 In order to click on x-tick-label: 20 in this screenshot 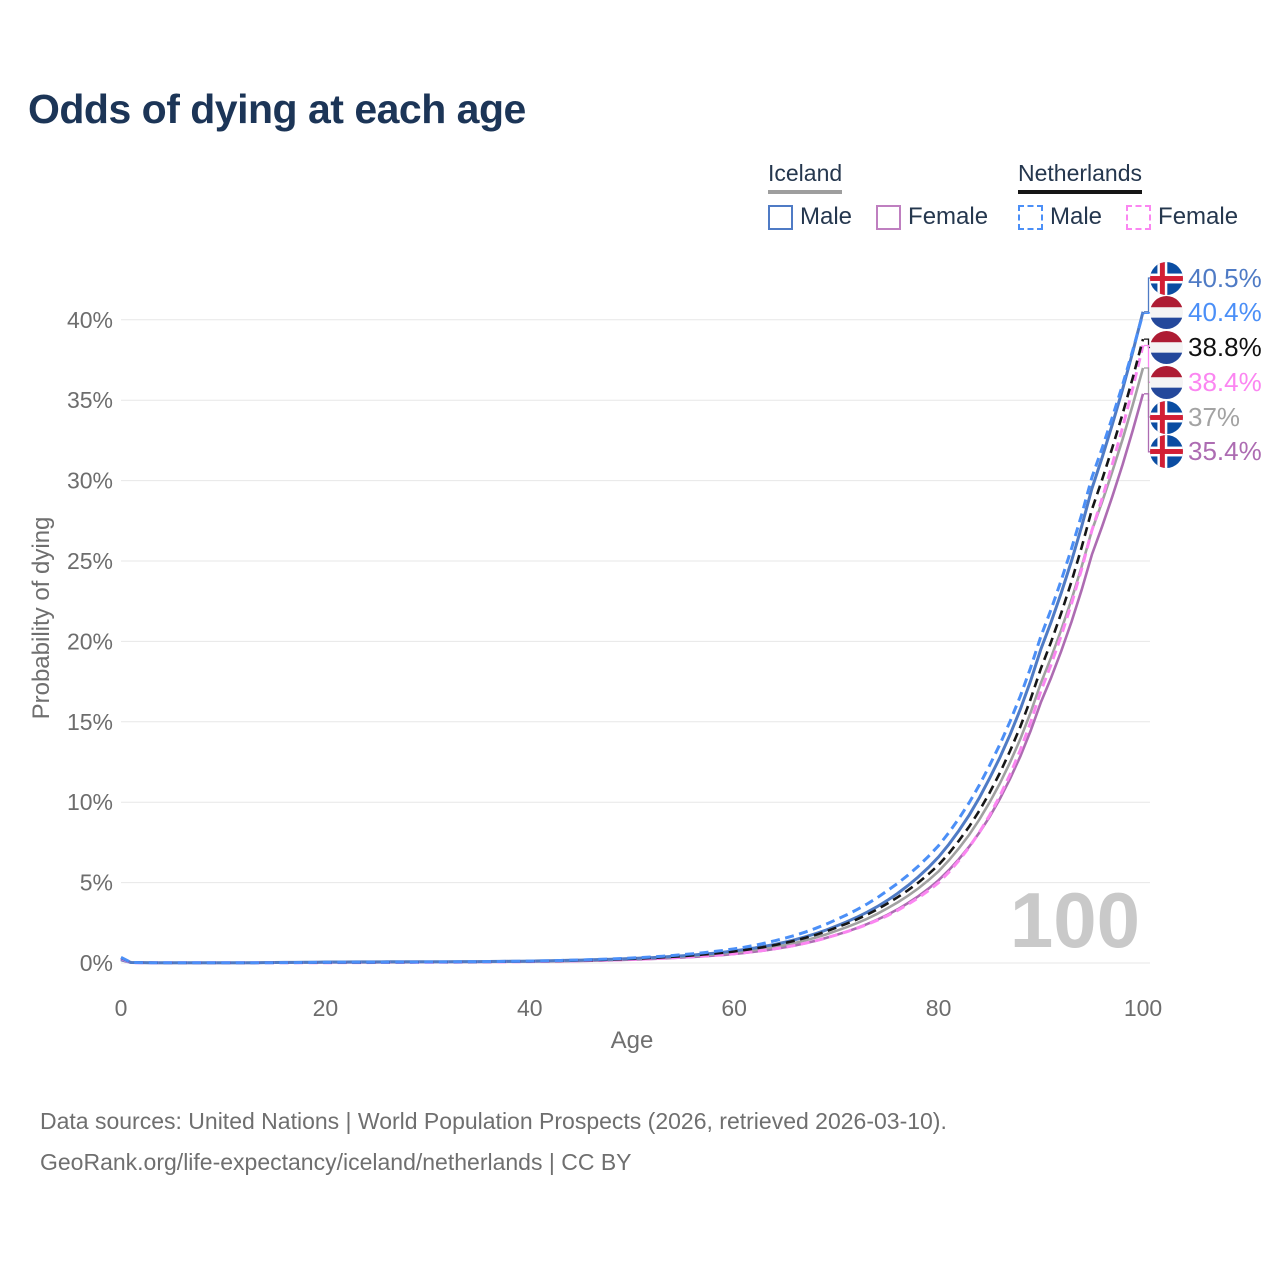, I will do `click(326, 1008)`.